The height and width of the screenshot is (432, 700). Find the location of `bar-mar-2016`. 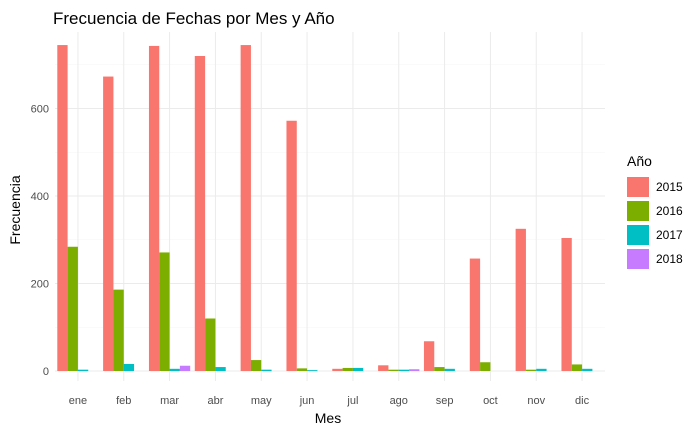

bar-mar-2016 is located at coordinates (164, 311).